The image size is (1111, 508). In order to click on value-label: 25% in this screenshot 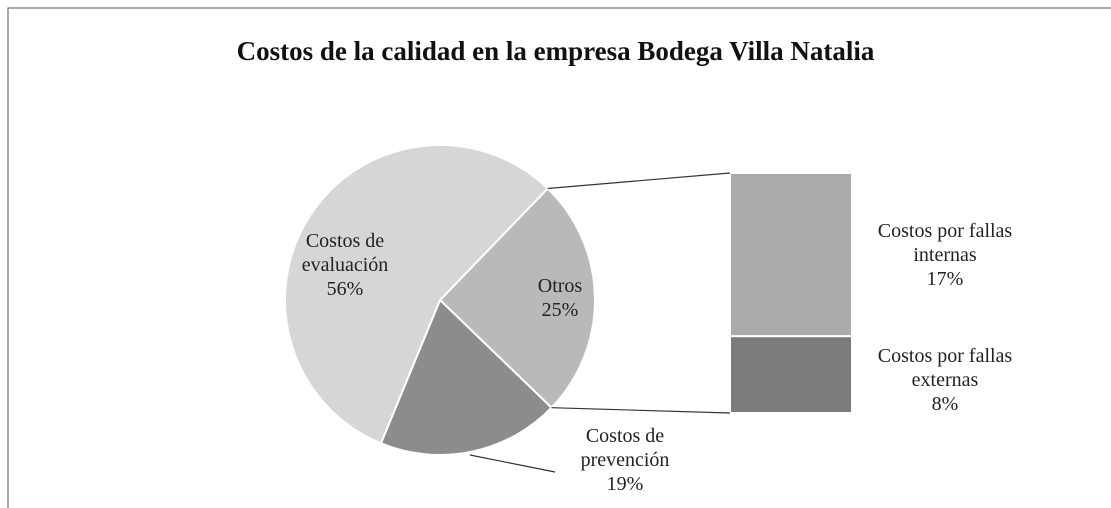, I will do `click(560, 310)`.